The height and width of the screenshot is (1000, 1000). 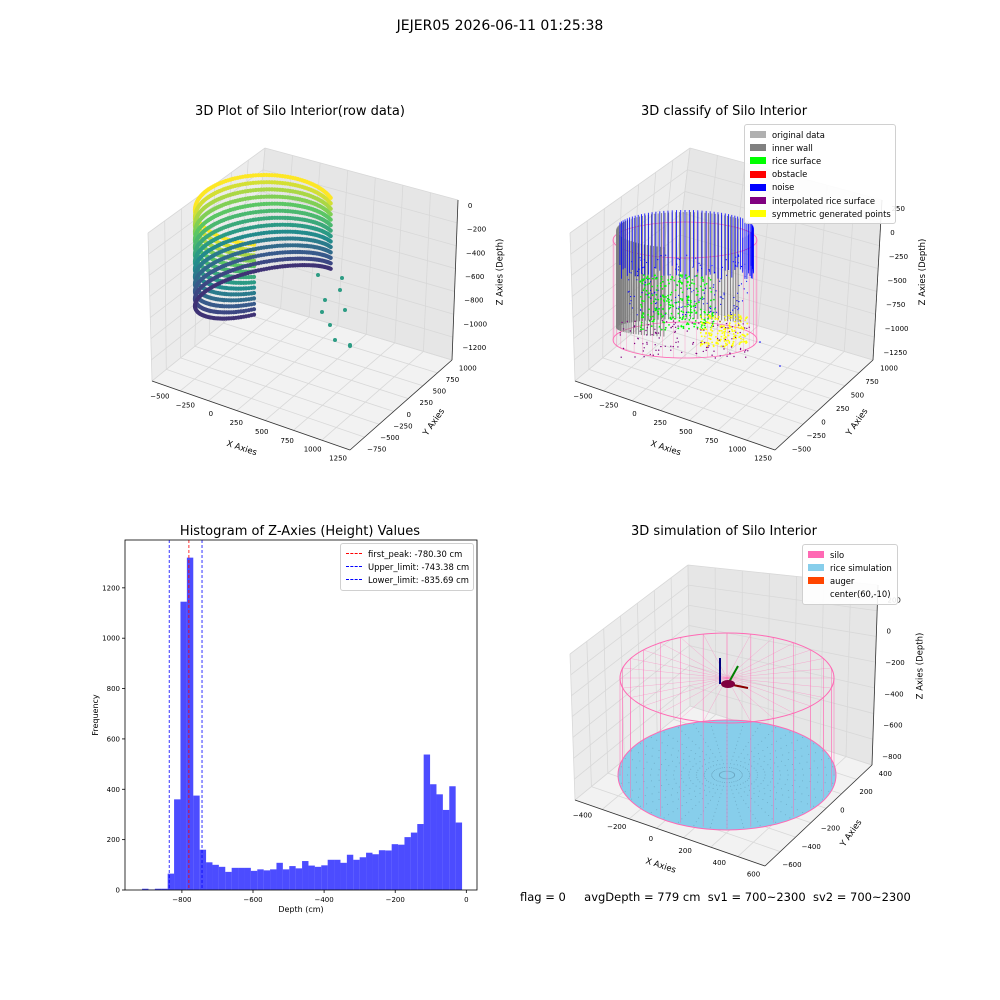 What do you see at coordinates (313, 450) in the screenshot?
I see `panel1-x-tick-label: 1000` at bounding box center [313, 450].